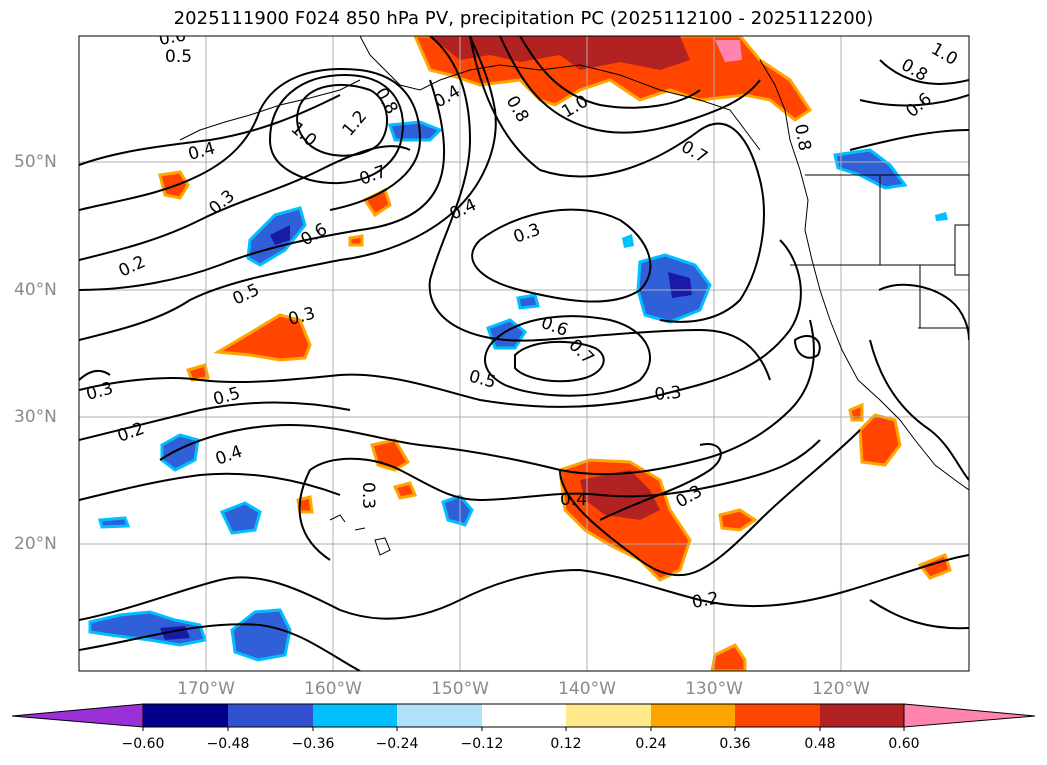  I want to click on lon-label: 170°W, so click(206, 689).